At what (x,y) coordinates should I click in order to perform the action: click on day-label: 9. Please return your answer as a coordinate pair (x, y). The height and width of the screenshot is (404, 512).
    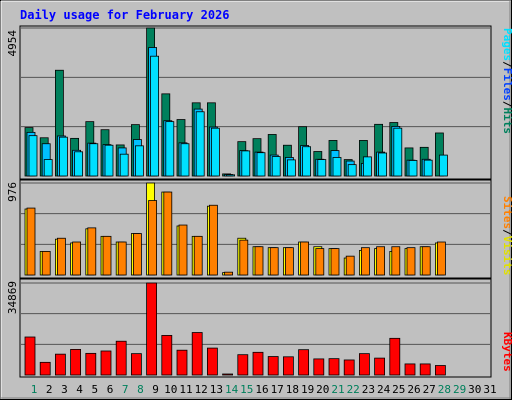
    Looking at the image, I should click on (155, 389).